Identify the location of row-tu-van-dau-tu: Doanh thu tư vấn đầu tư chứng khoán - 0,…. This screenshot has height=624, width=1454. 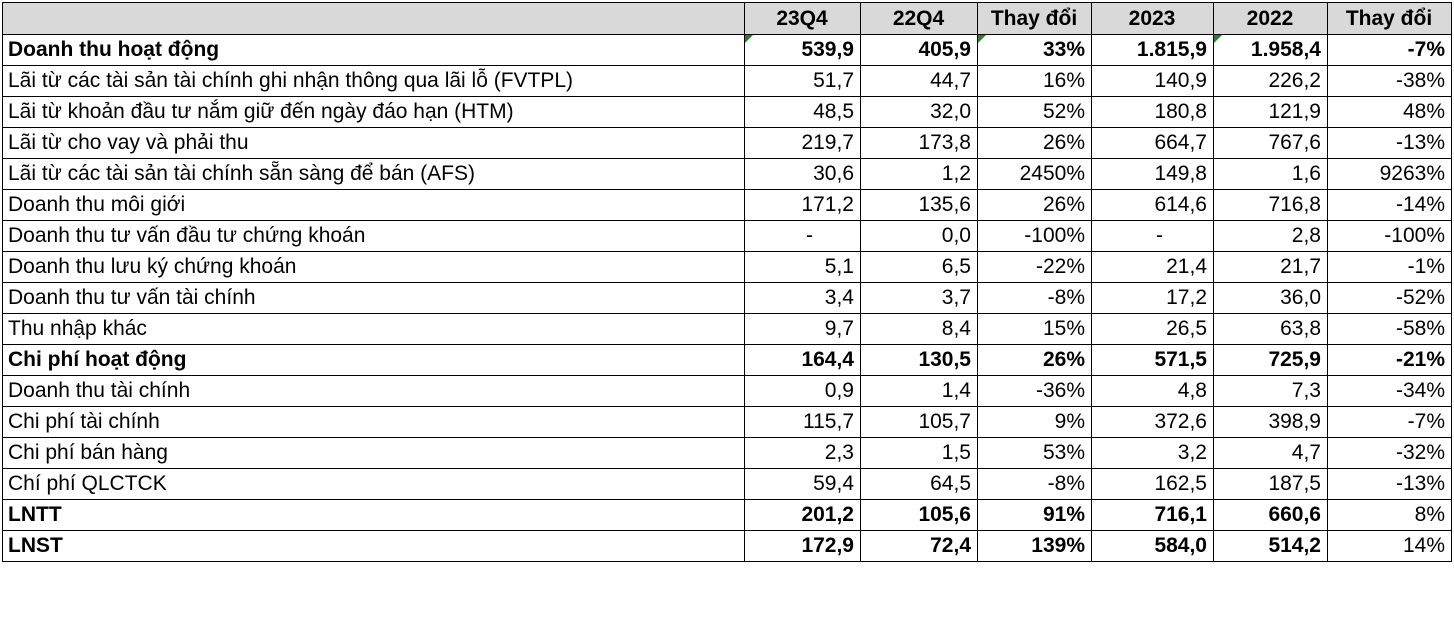
(727, 236).